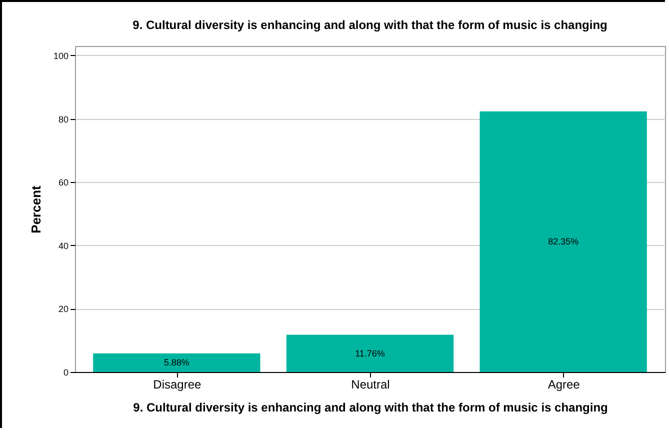 The height and width of the screenshot is (432, 669). I want to click on y-tick-label: 20, so click(63, 309).